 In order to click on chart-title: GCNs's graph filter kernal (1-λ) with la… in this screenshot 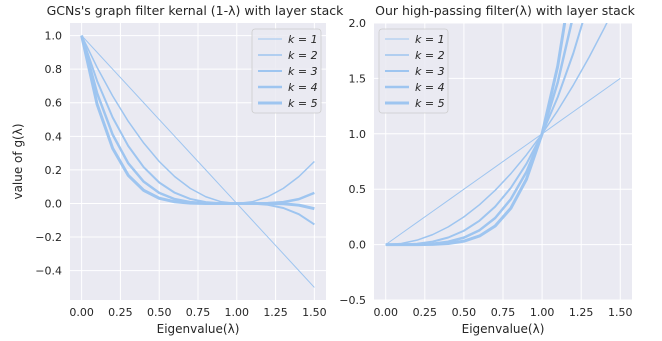, I will do `click(196, 10)`.